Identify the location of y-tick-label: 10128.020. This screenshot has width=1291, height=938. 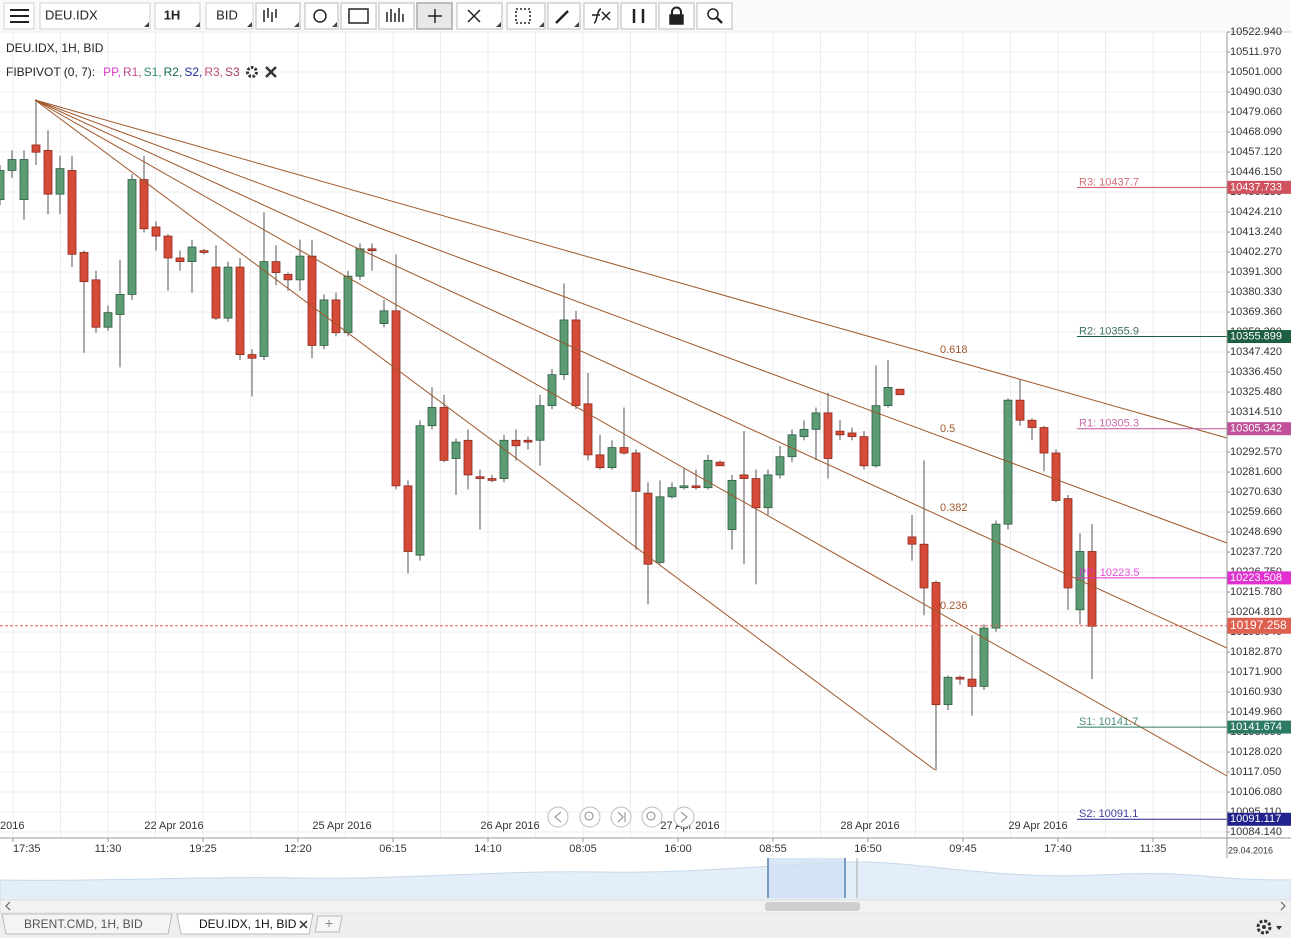
(1256, 752).